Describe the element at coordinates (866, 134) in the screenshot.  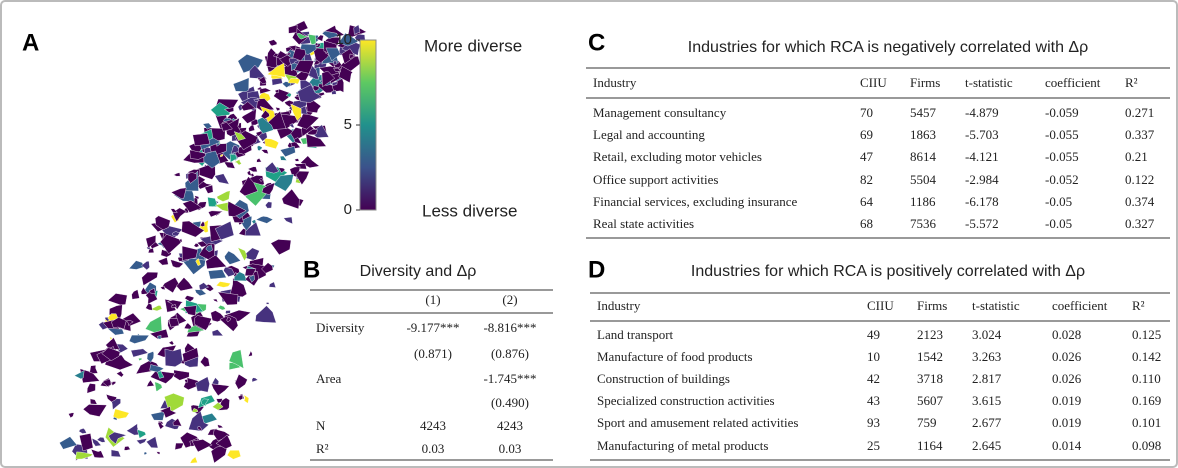
I see `table-cell: 69` at that location.